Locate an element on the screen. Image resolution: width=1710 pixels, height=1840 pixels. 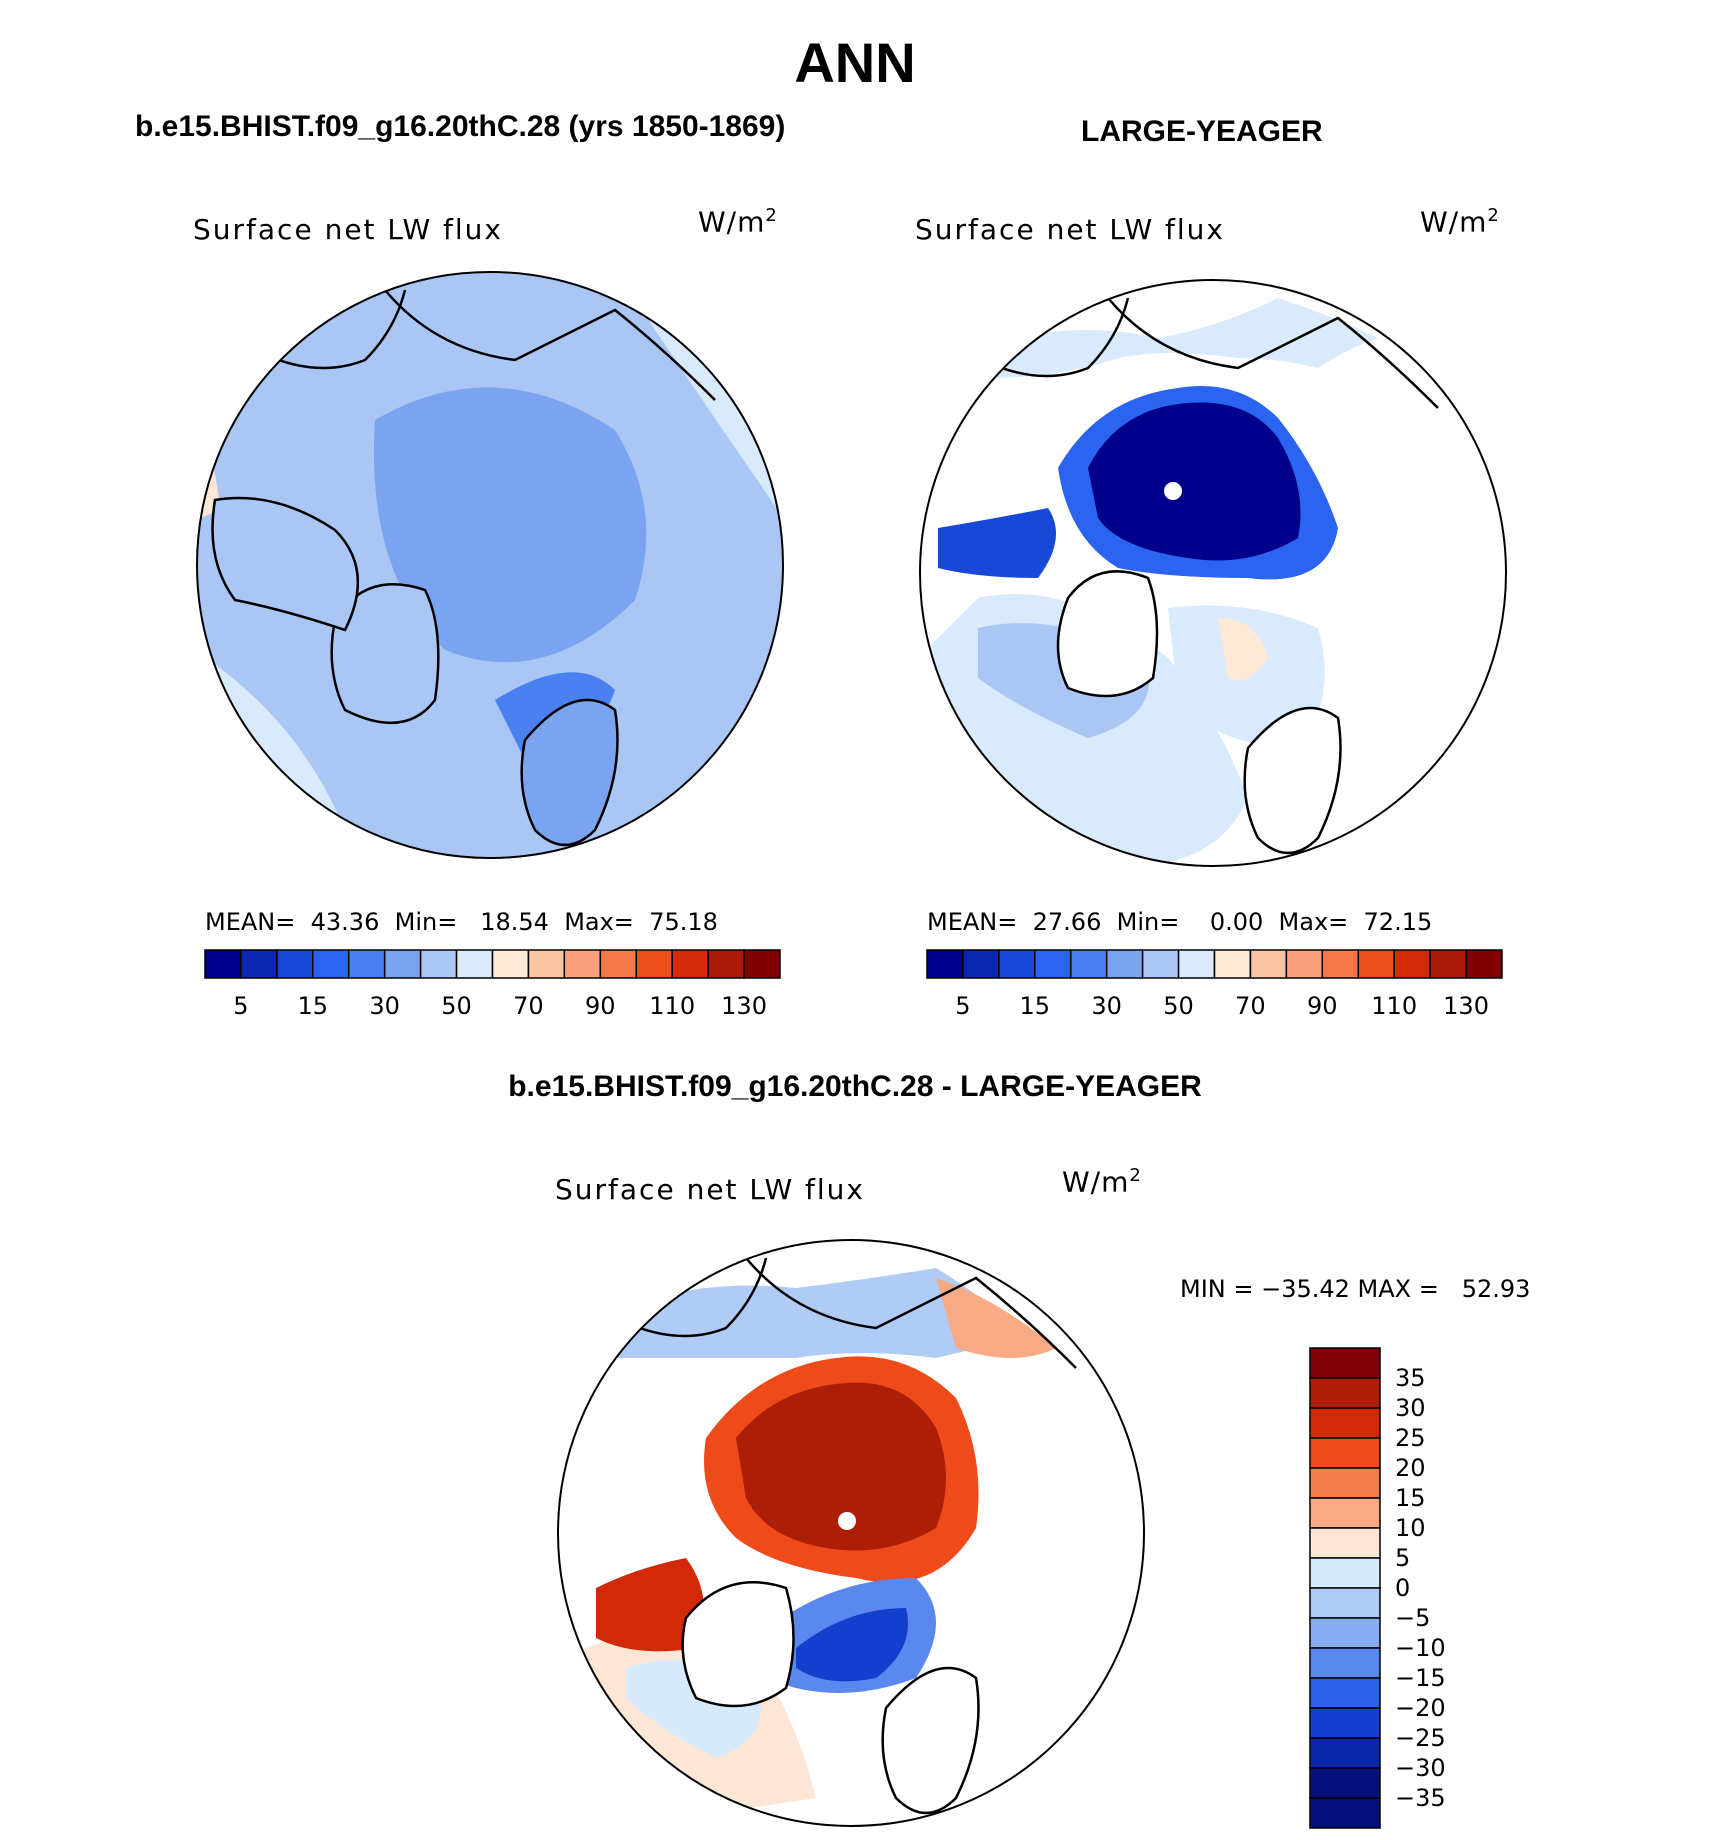
obs-colorbar is located at coordinates (1214, 964).